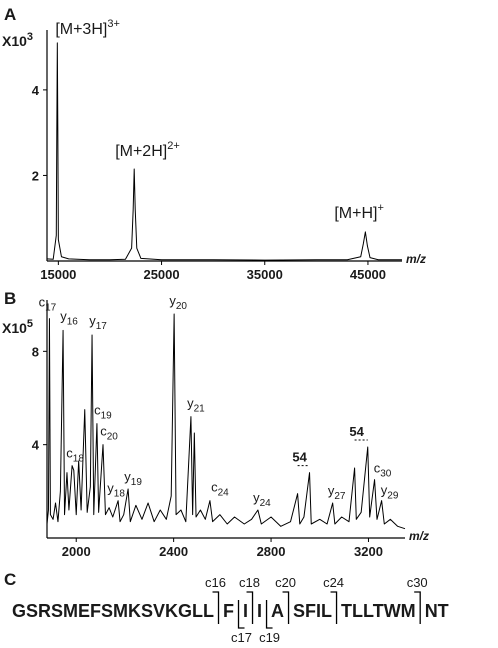  Describe the element at coordinates (241, 637) in the screenshot. I see `cleavage-label: c17` at that location.